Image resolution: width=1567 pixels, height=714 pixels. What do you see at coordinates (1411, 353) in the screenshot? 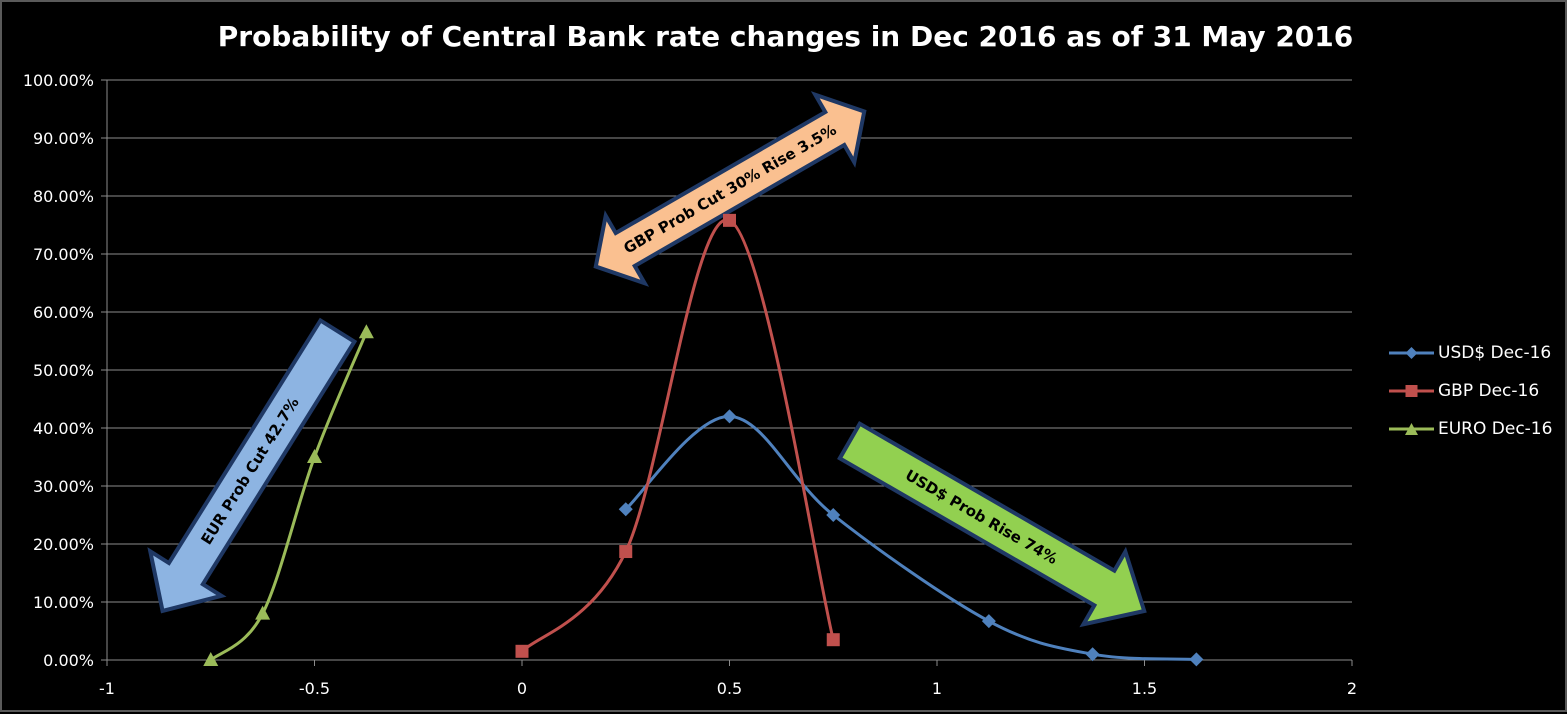
I see `legend-swatch-usd` at bounding box center [1411, 353].